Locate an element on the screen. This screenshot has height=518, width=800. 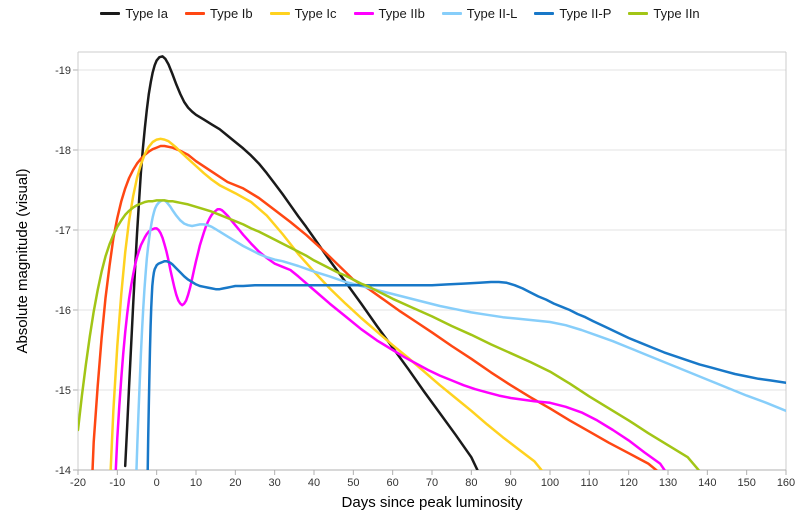
legend-item-type-ic: Type Ic is located at coordinates (303, 13).